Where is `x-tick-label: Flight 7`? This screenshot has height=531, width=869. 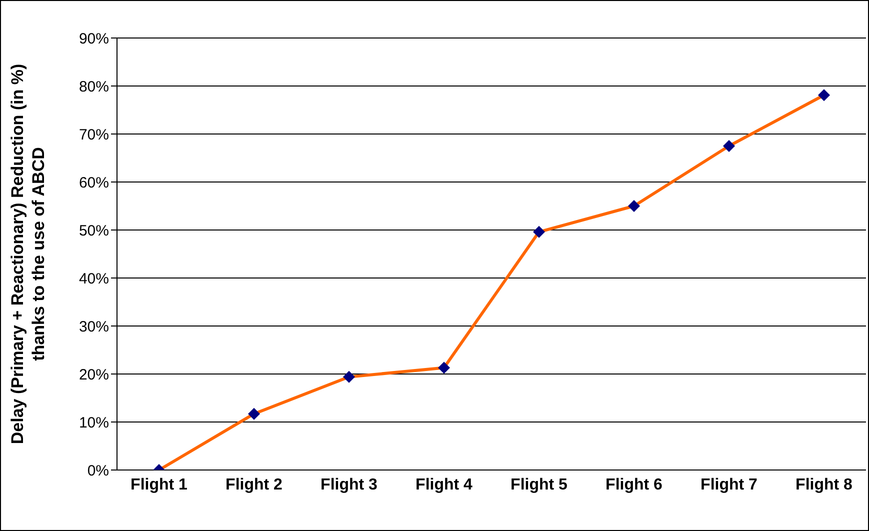 x-tick-label: Flight 7 is located at coordinates (729, 485).